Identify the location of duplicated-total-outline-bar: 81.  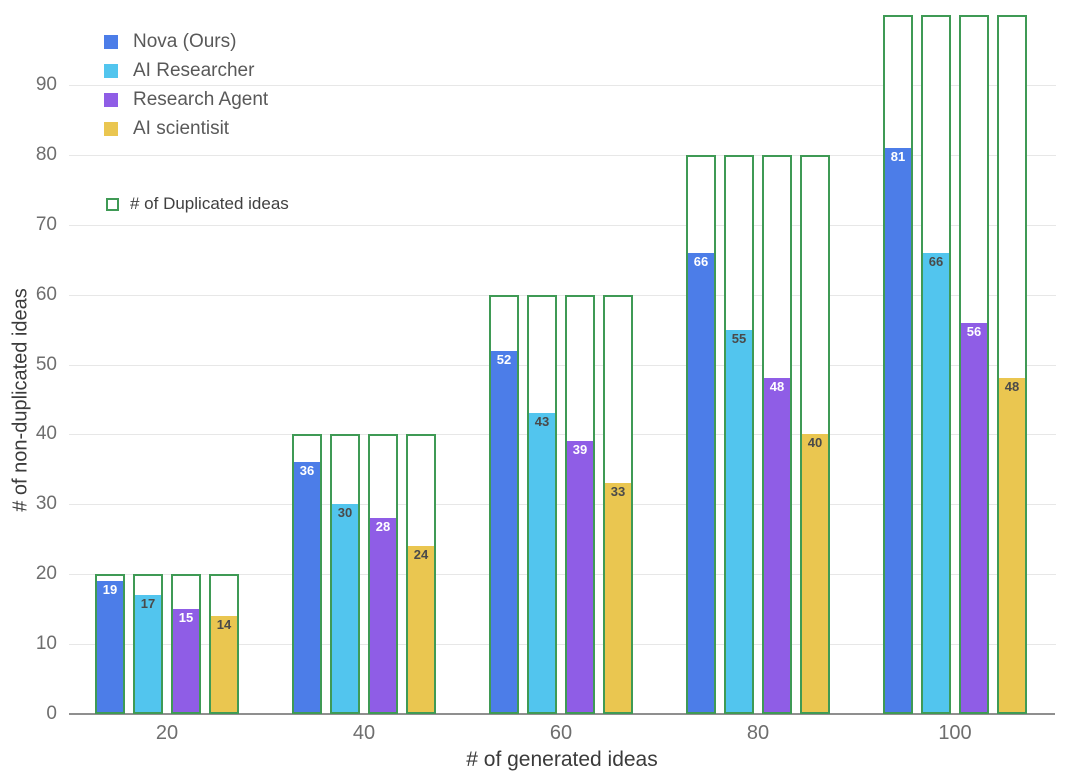
(898, 364).